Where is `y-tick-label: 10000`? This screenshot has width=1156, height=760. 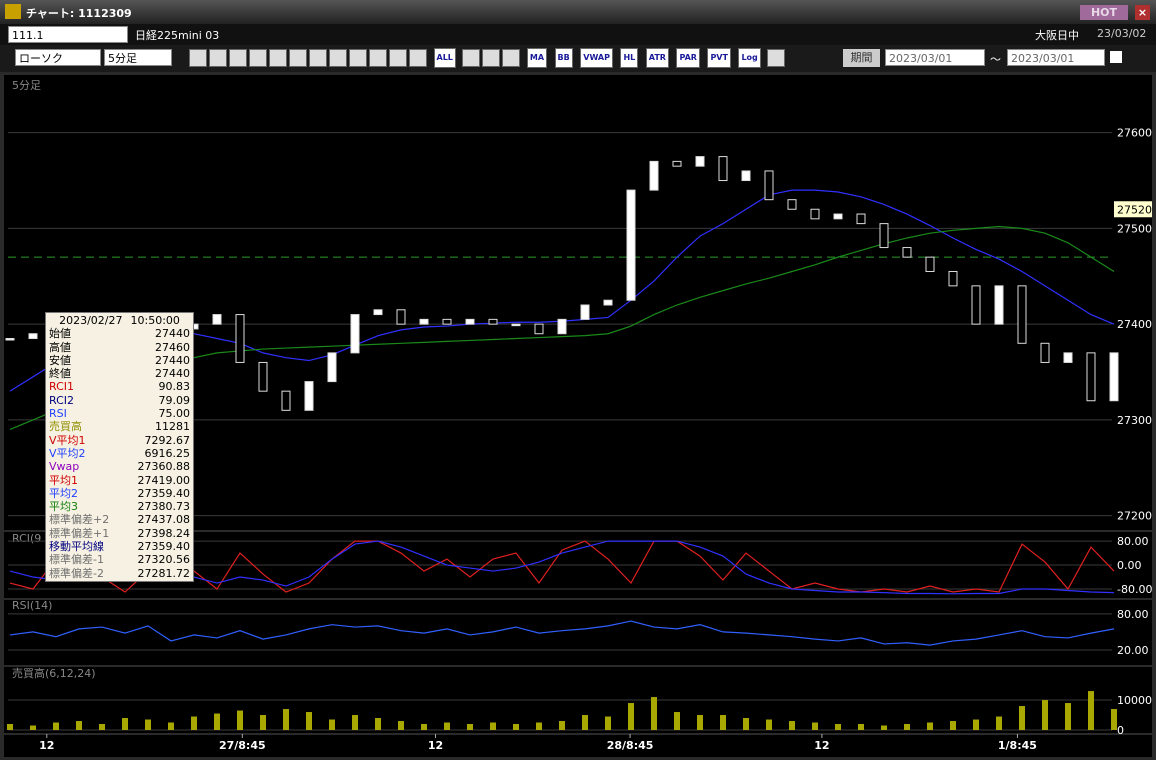
y-tick-label: 10000 is located at coordinates (1134, 700).